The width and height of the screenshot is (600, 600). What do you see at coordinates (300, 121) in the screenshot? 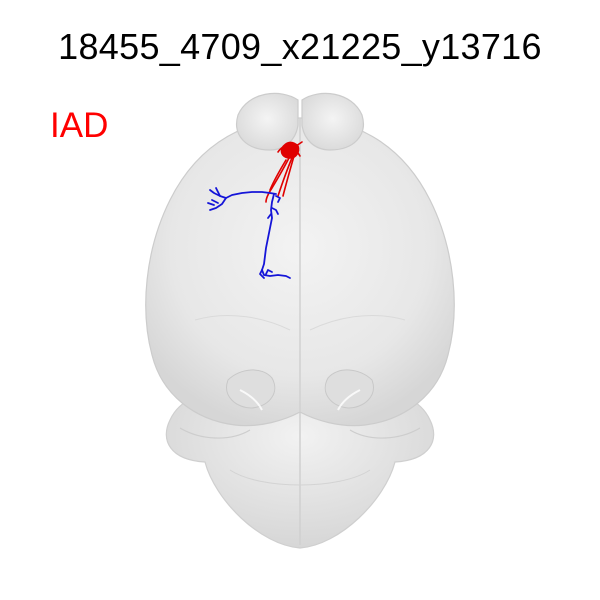
I see `olfactory-bulbs-shape` at bounding box center [300, 121].